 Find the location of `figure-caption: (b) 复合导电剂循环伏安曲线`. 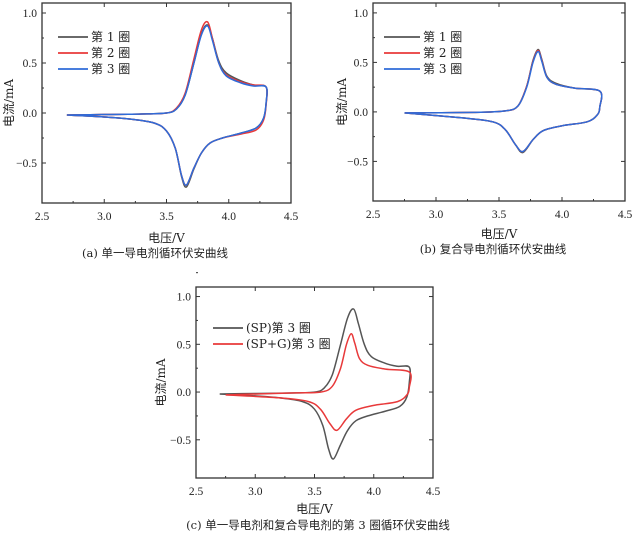

figure-caption: (b) 复合导电剂循环伏安曲线 is located at coordinates (493, 249).